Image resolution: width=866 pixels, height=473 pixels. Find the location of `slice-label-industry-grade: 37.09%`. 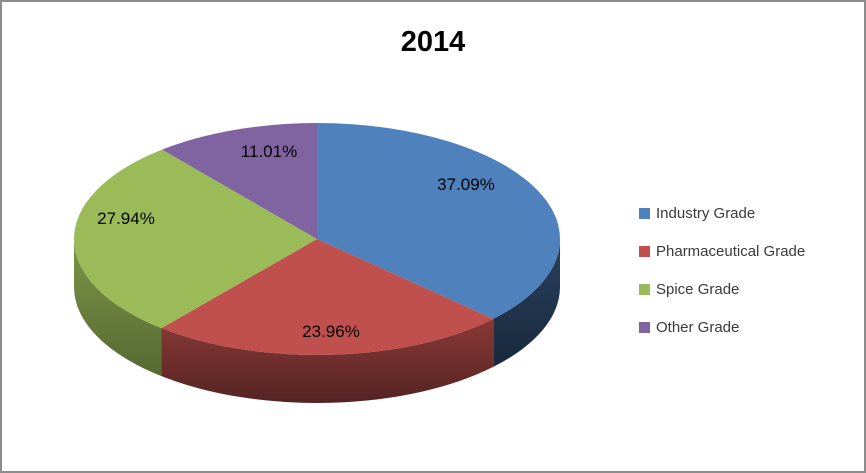

slice-label-industry-grade: 37.09% is located at coordinates (466, 184).